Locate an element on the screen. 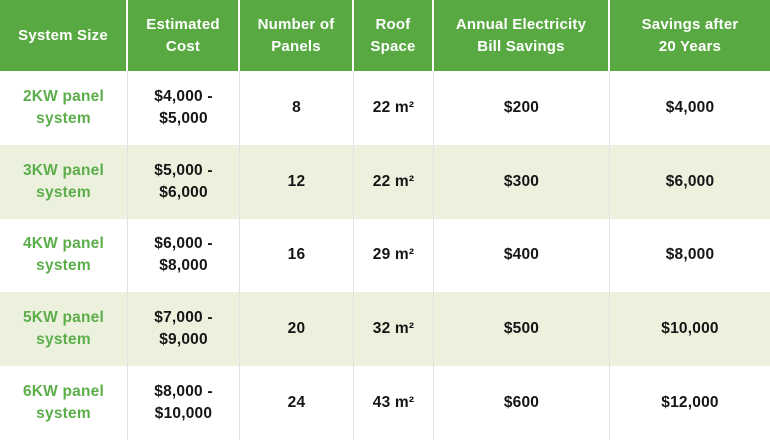  number-of-panels-cell: 16 is located at coordinates (297, 255).